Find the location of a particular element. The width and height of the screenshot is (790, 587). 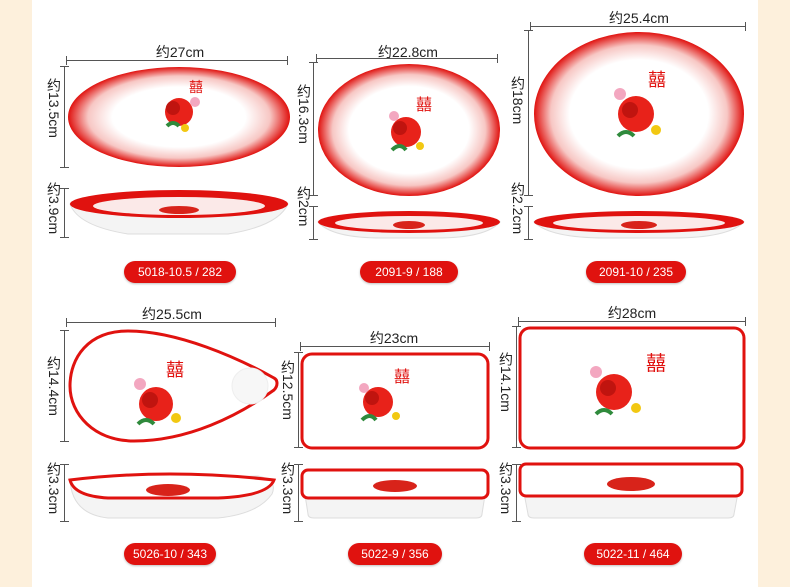

depth-label: 约16.3cm is located at coordinates (304, 114).